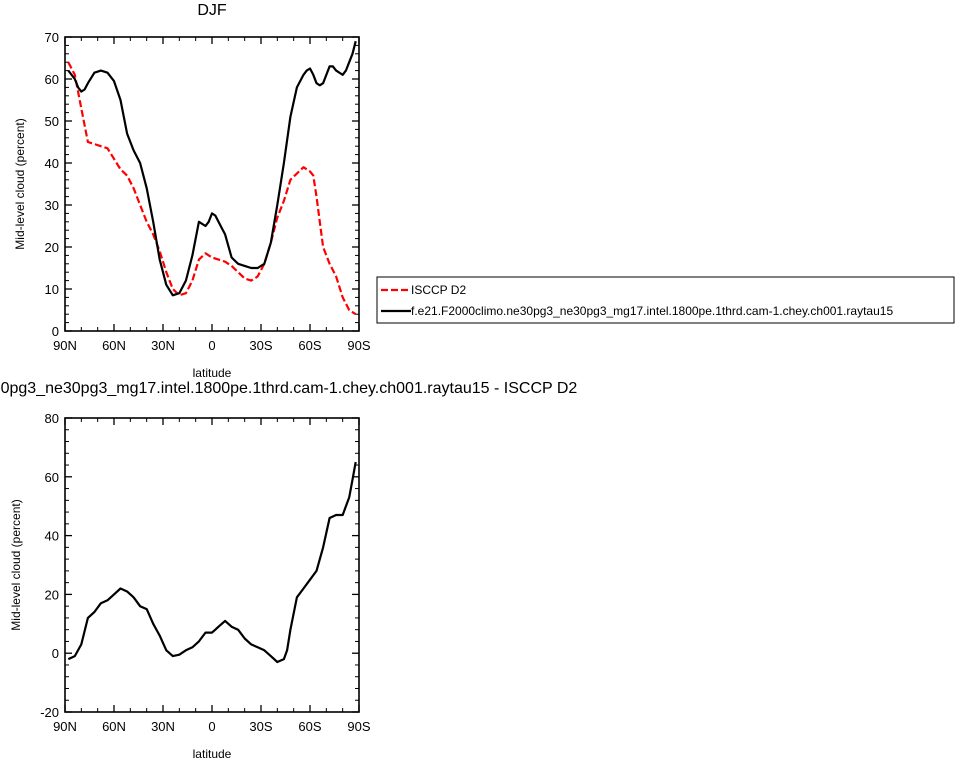  I want to click on chart-title: DJF, so click(212, 10).